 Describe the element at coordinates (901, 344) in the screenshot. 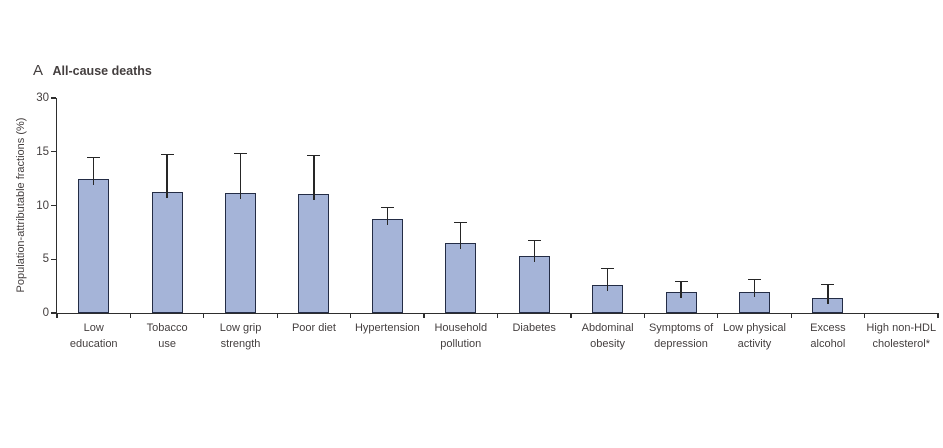

I see `category-label-line: cholesterol*` at that location.